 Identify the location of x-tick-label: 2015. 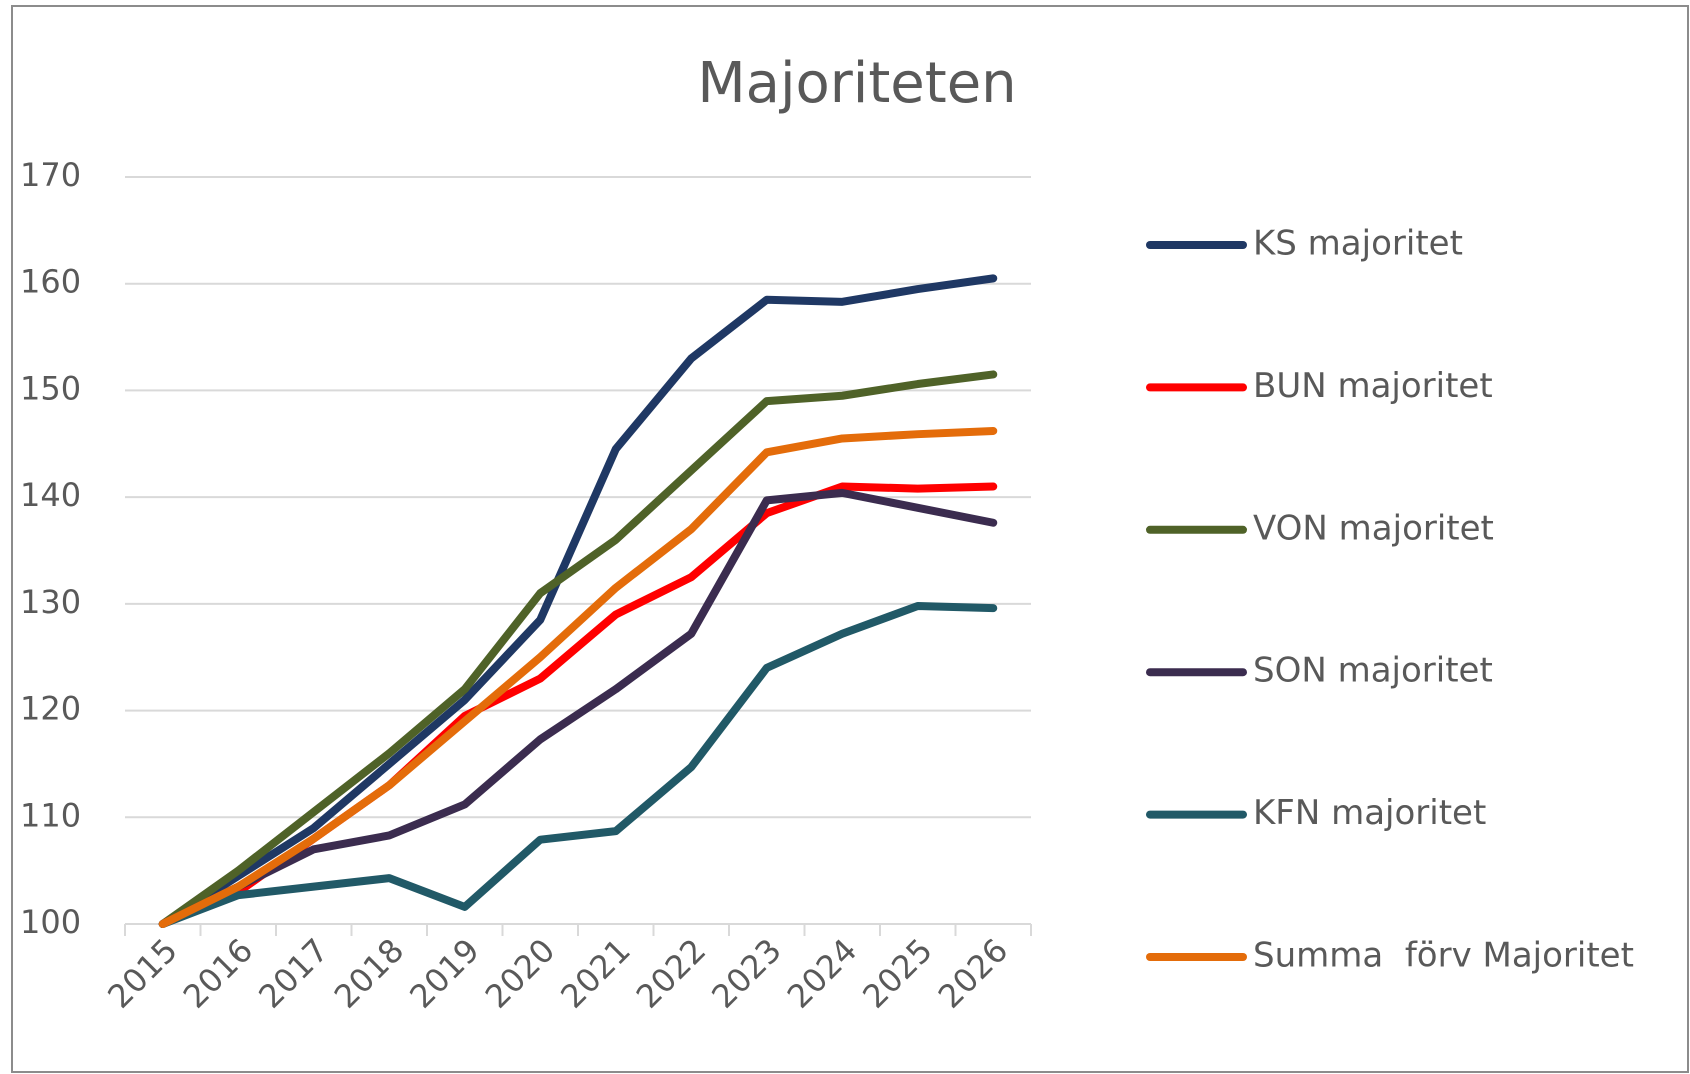
(142, 973).